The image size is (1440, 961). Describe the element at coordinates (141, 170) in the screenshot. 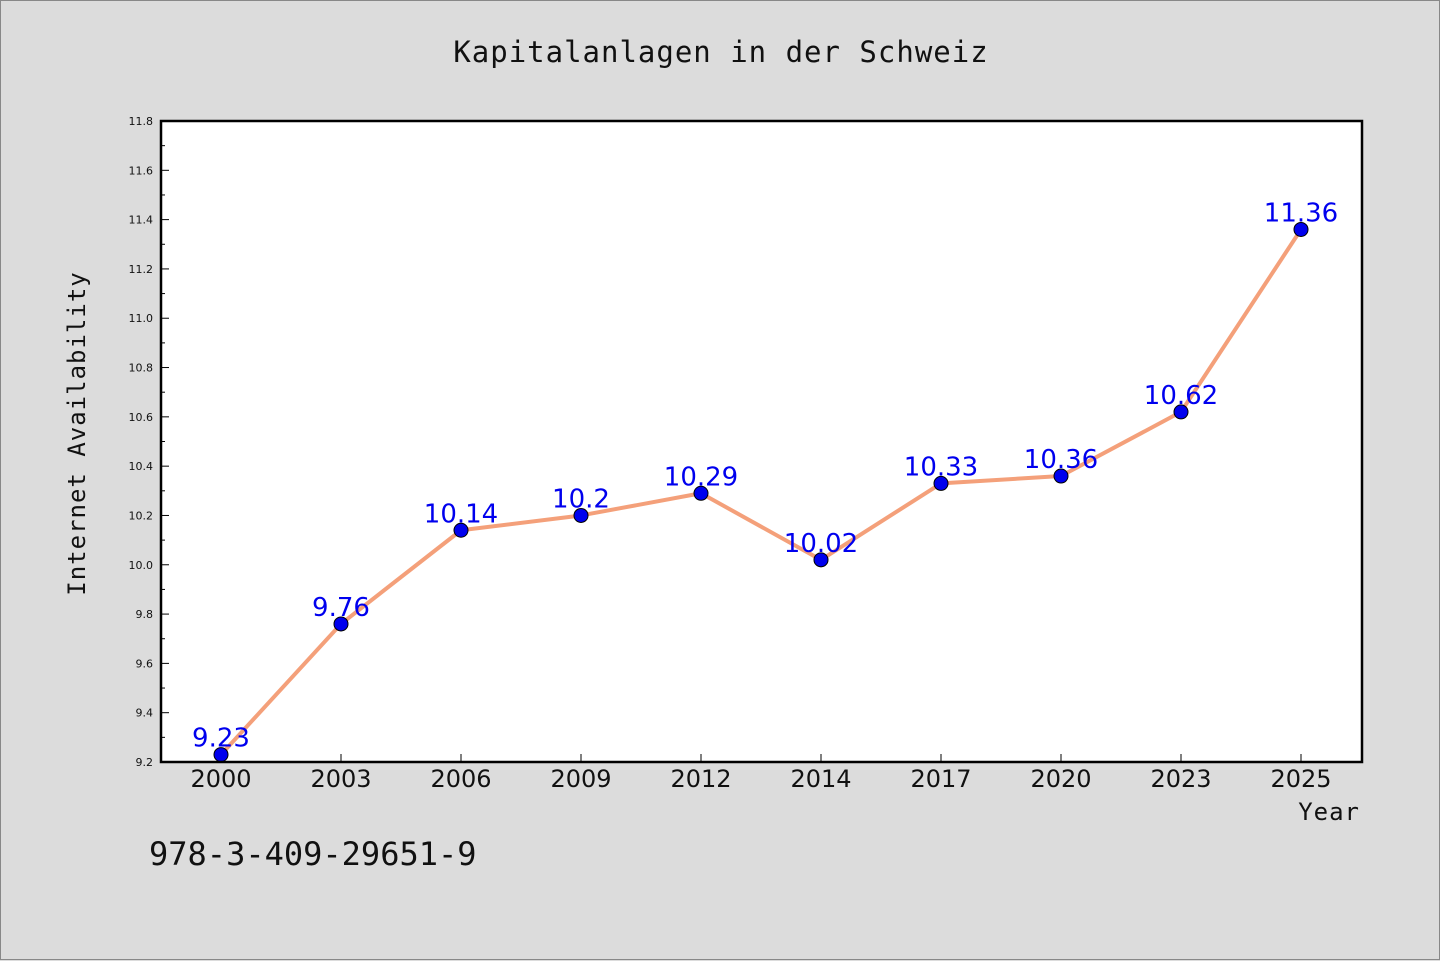

I see `y-tick-label: 11.6` at that location.